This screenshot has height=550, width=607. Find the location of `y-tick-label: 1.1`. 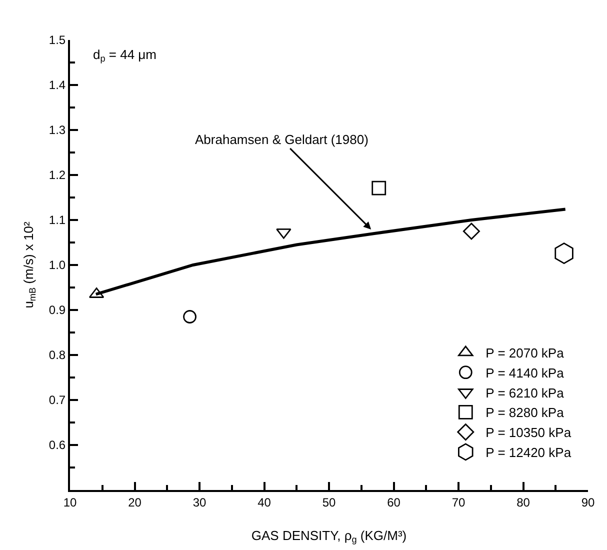

y-tick-label: 1.1 is located at coordinates (57, 220).